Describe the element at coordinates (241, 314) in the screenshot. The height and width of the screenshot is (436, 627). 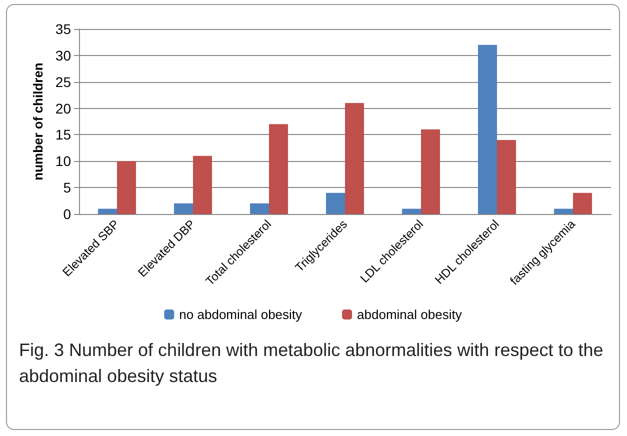
I see `legend-label: no abdominal obesity` at that location.